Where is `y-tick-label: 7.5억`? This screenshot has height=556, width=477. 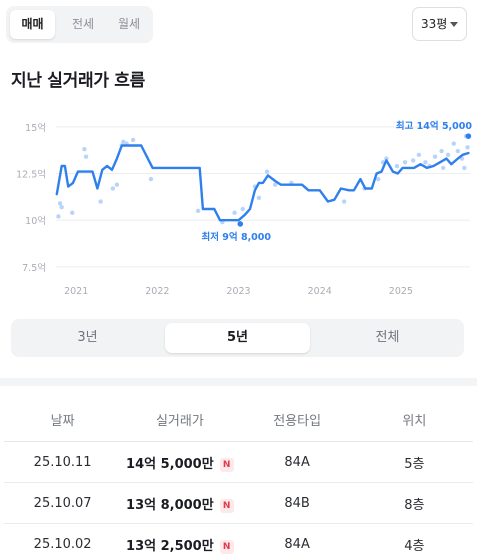
y-tick-label: 7.5억 is located at coordinates (34, 268).